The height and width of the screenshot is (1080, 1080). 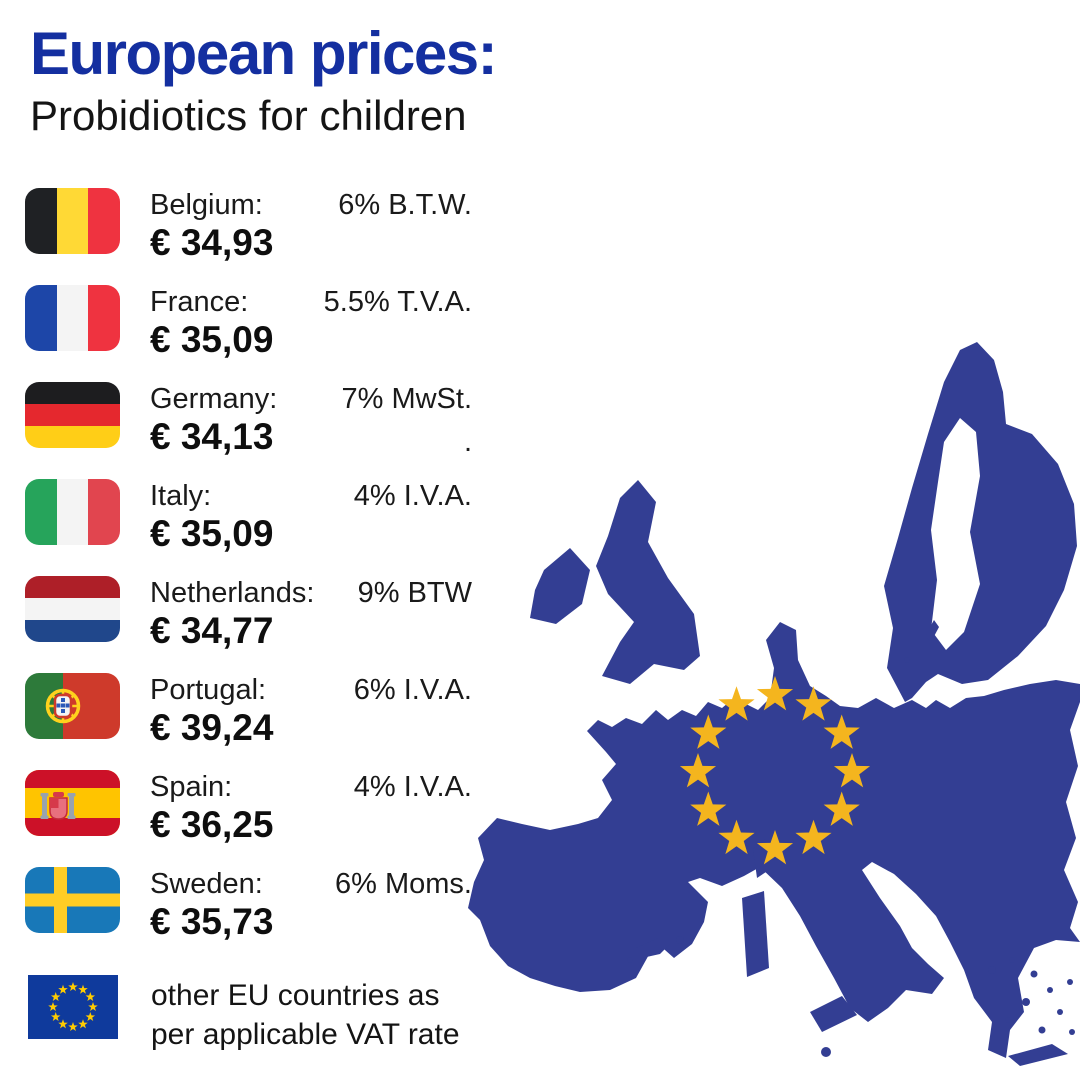 I want to click on vat-label: 5.5% T.V.A., so click(x=397, y=302).